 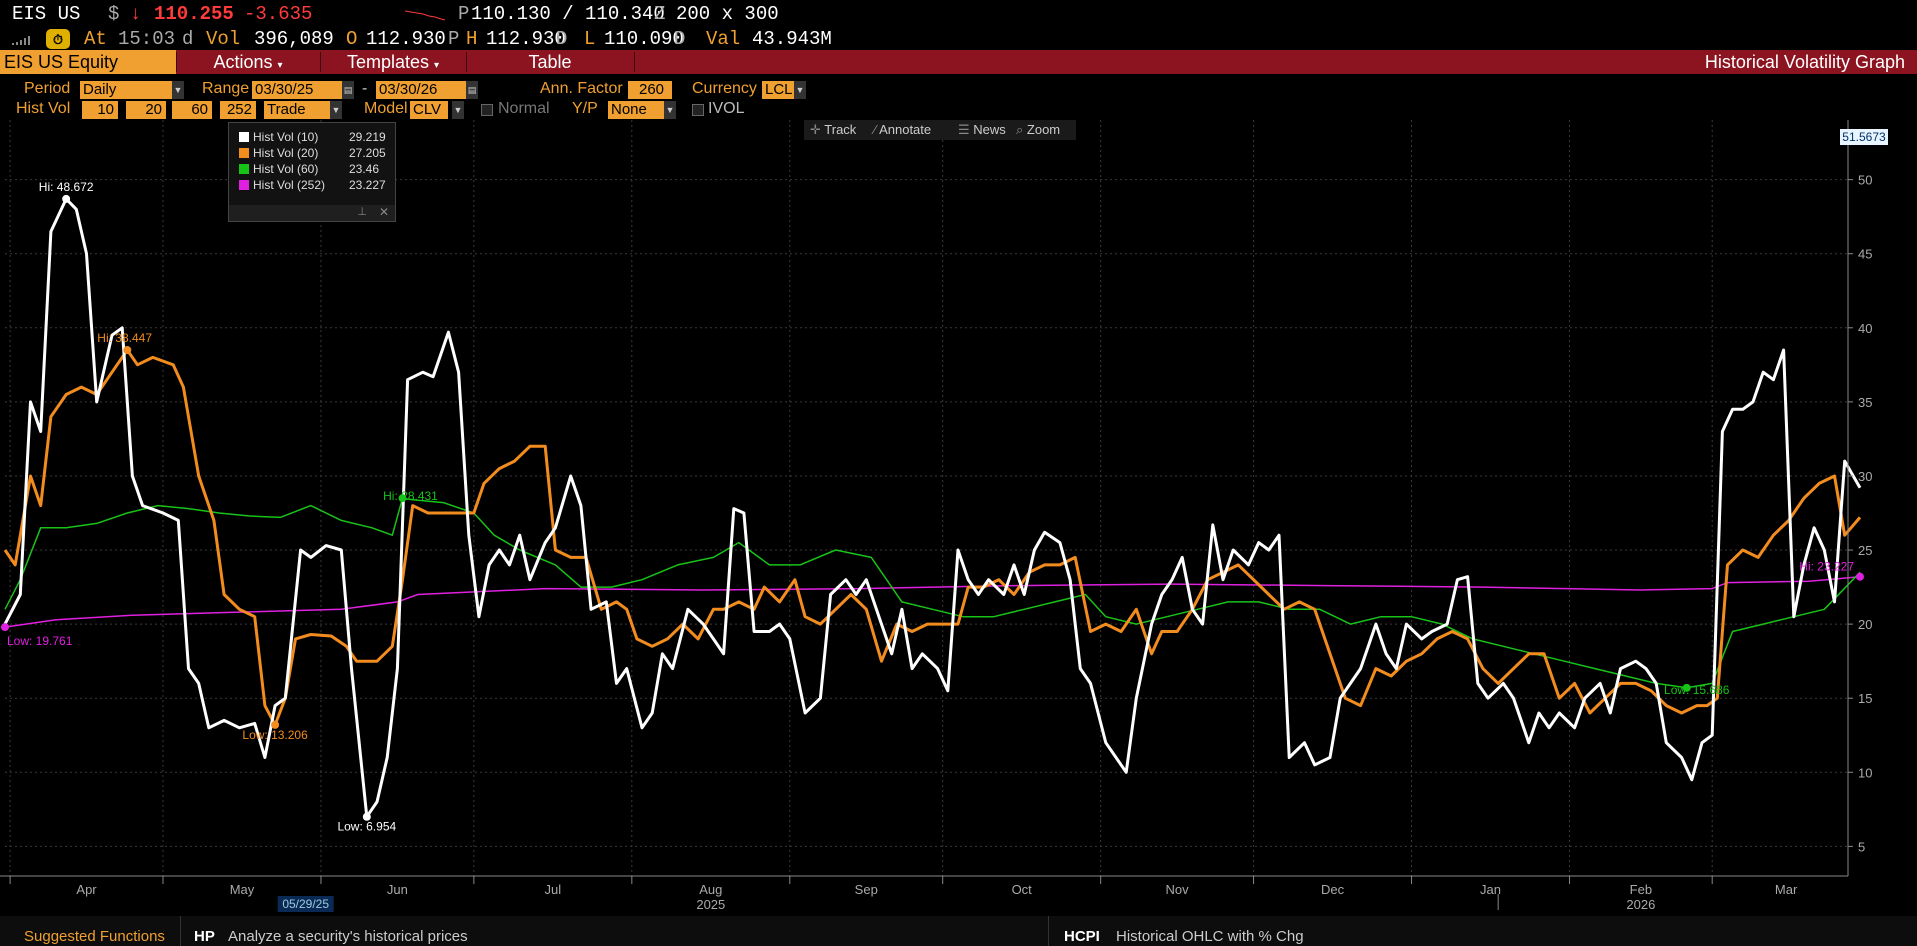 What do you see at coordinates (406, 39) in the screenshot?
I see `open-value: 112.930` at bounding box center [406, 39].